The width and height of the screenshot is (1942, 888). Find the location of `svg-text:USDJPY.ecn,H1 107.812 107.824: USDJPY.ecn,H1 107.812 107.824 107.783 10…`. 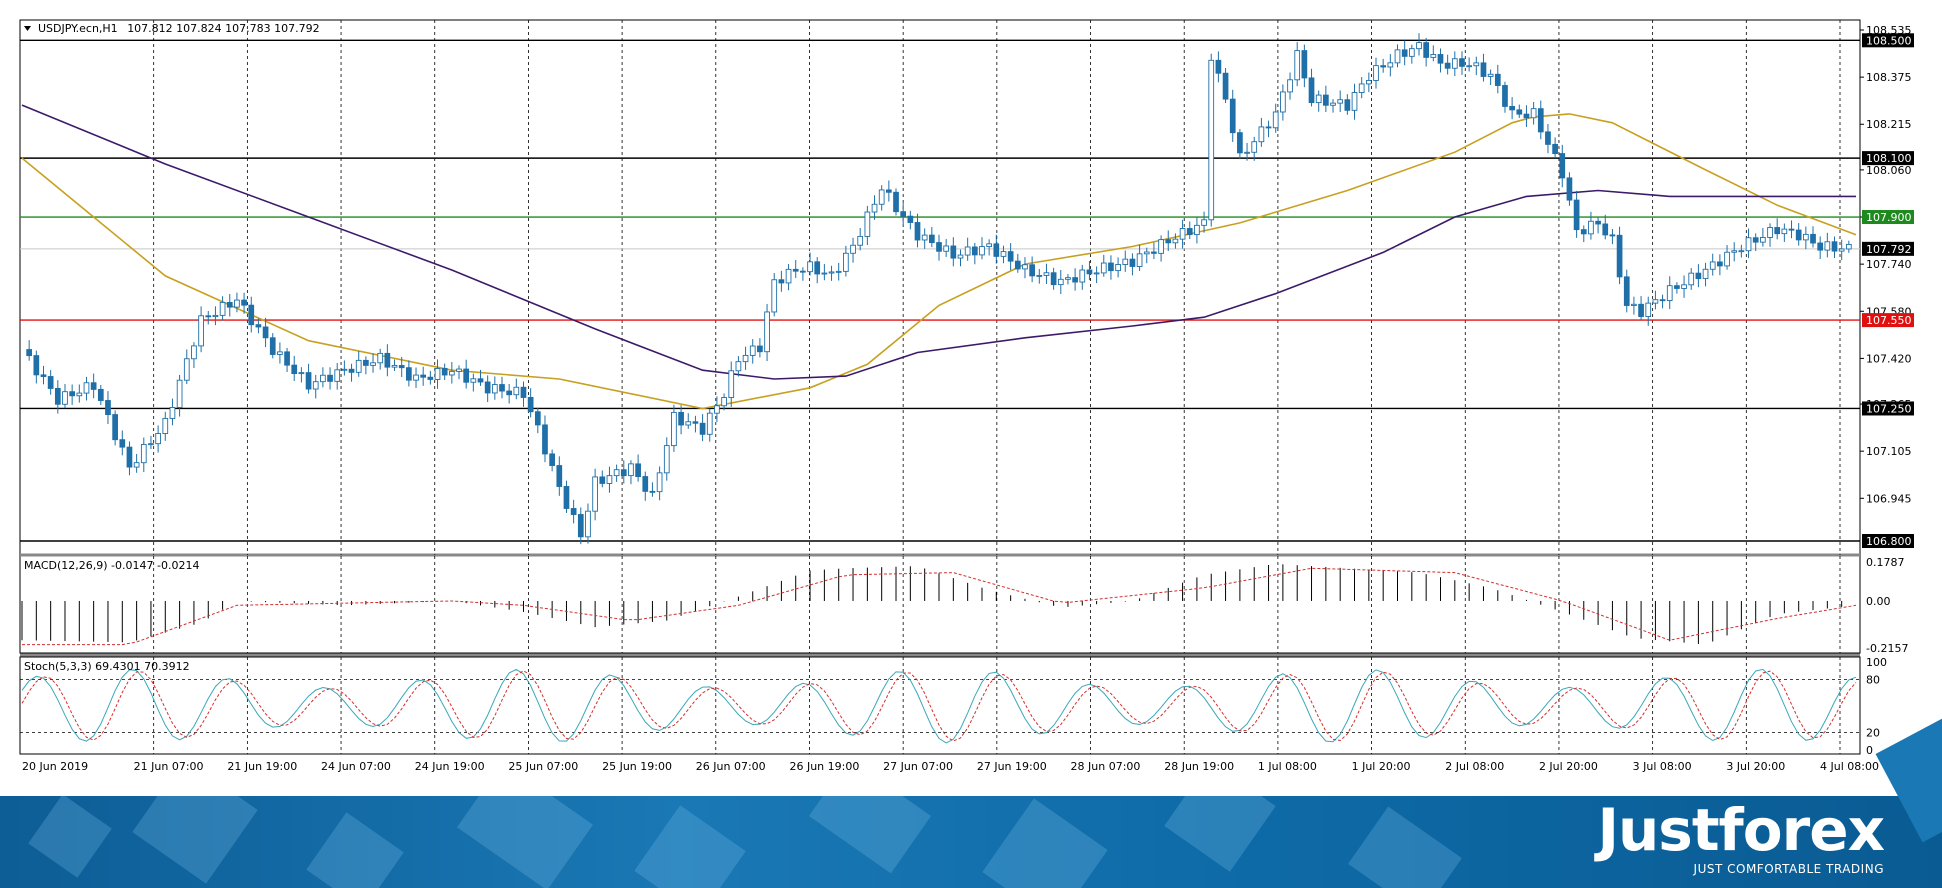

svg-text:USDJPY.ecn,H1 107.812 107.824: USDJPY.ecn,H1 107.812 107.824 107.783 10… is located at coordinates (179, 28).